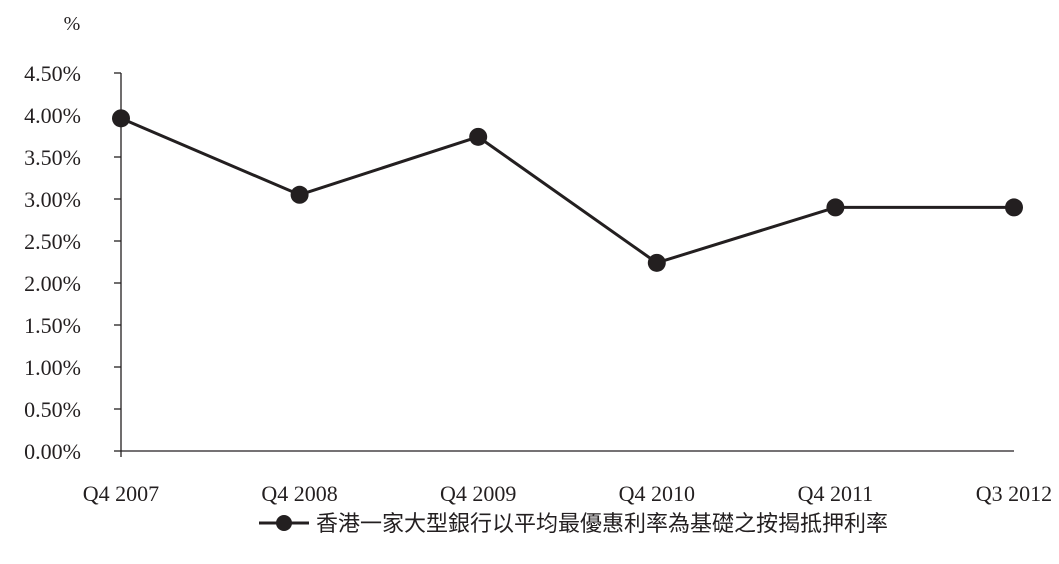 The image size is (1059, 564). I want to click on x-tick-label: Q4 2009, so click(478, 493).